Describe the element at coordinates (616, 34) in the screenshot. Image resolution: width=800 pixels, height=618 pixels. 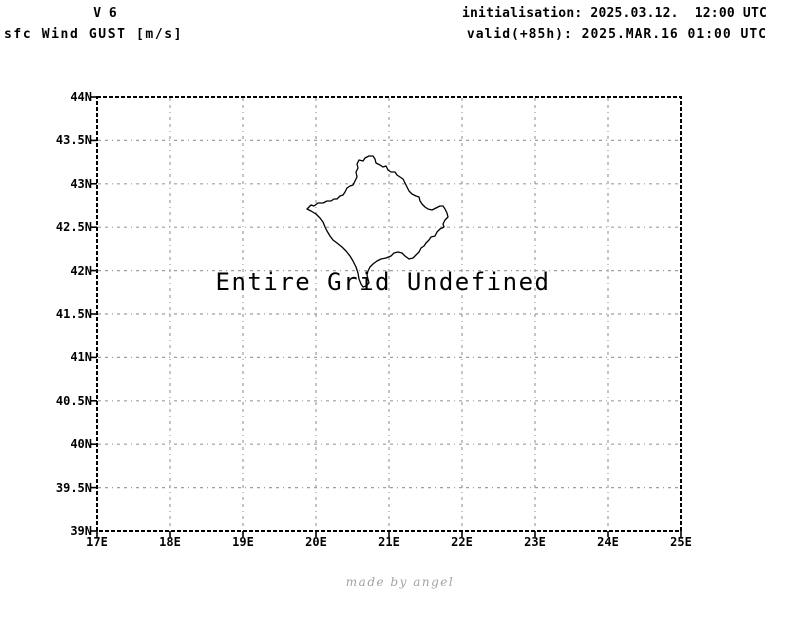
I see `valid-time-label: valid(+85h): 2025.MAR.16 01:00 UTC` at that location.